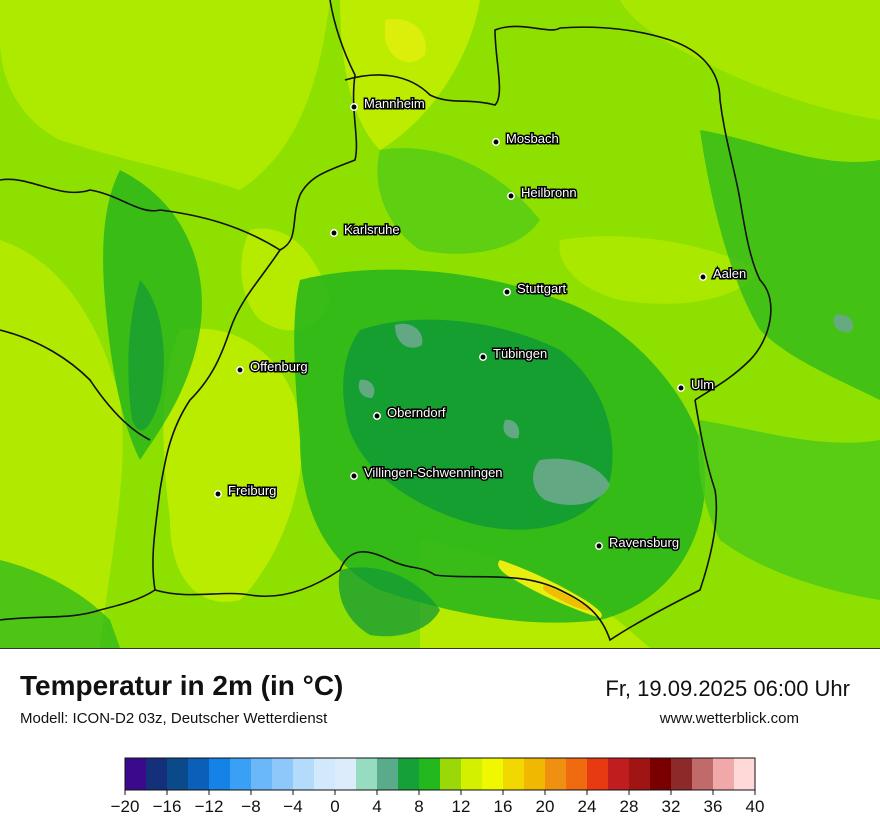 The width and height of the screenshot is (880, 835). I want to click on color-scale-frame, so click(440, 774).